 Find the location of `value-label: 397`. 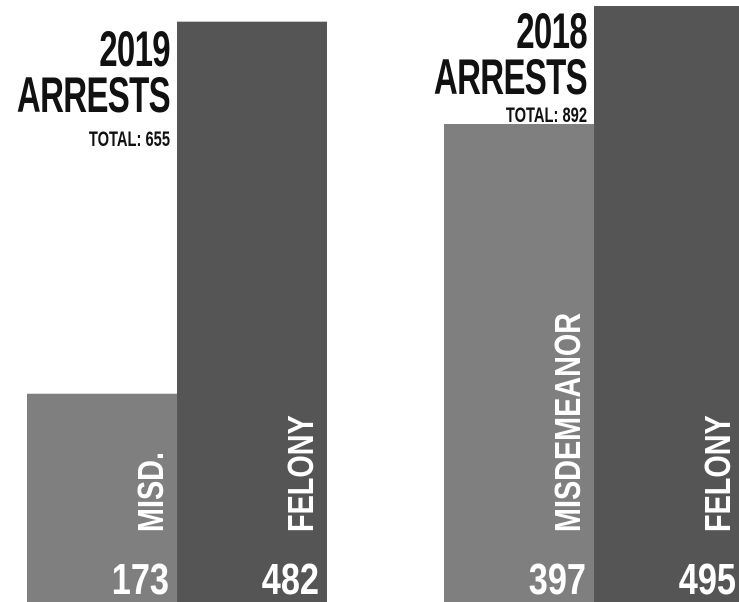

value-label: 397 is located at coordinates (557, 578).